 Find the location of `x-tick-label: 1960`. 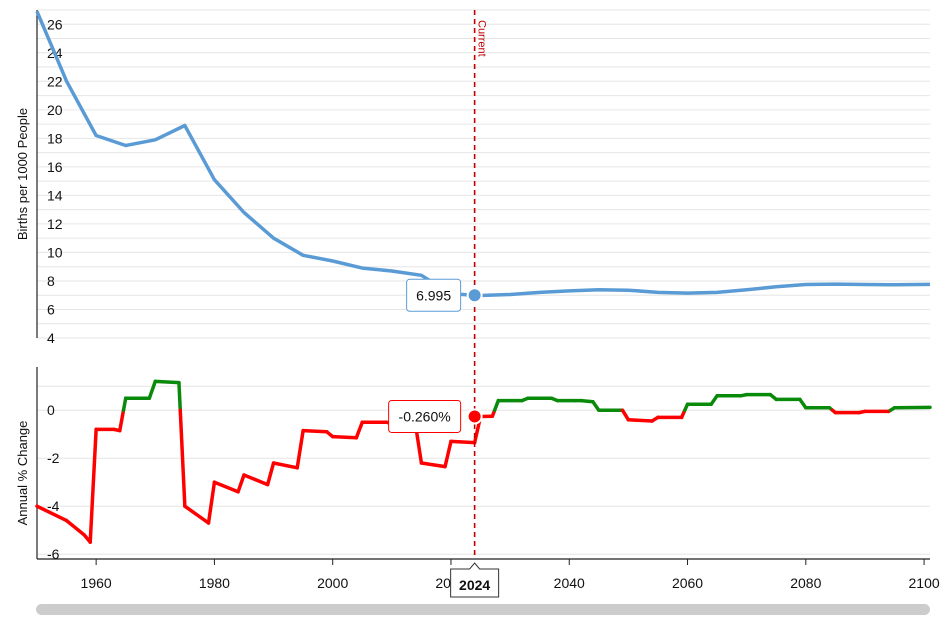

x-tick-label: 1960 is located at coordinates (96, 583).